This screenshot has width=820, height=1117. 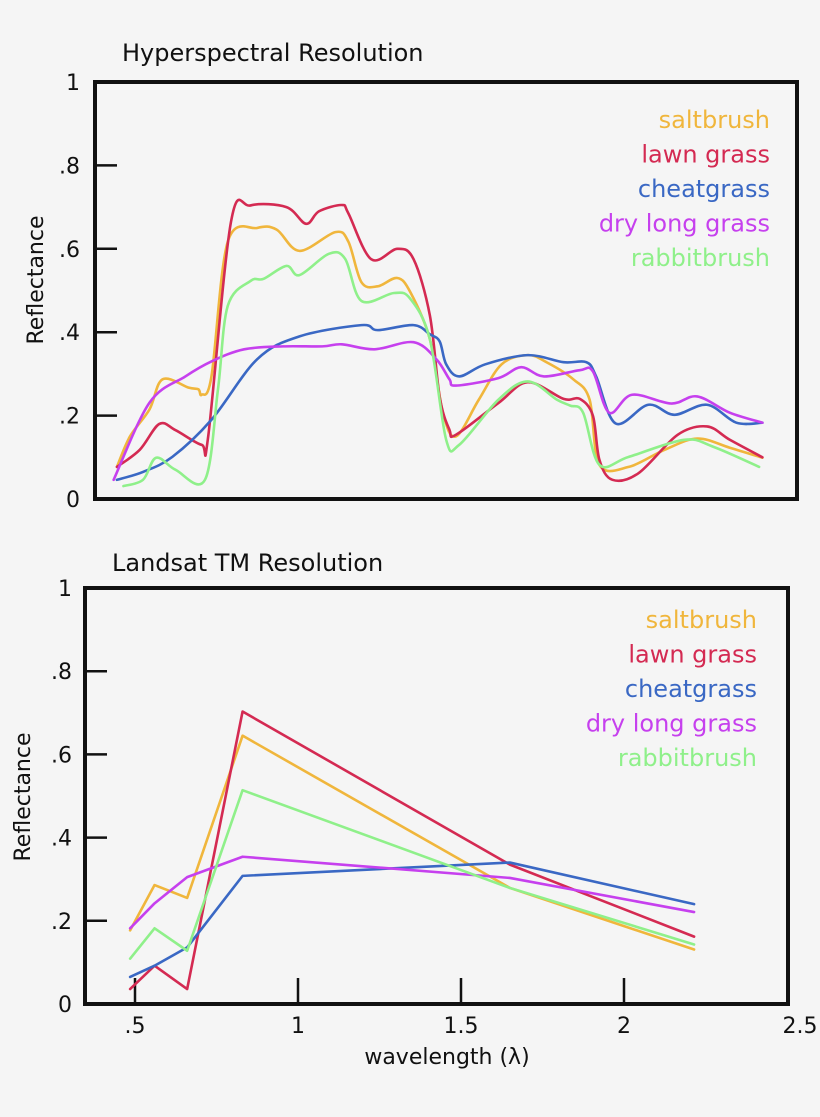 What do you see at coordinates (298, 1026) in the screenshot?
I see `x-tick-label: 1` at bounding box center [298, 1026].